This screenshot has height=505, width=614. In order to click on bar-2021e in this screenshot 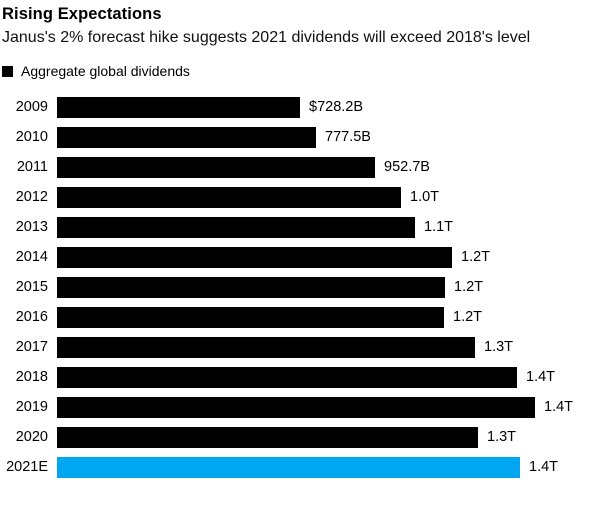, I will do `click(288, 467)`.